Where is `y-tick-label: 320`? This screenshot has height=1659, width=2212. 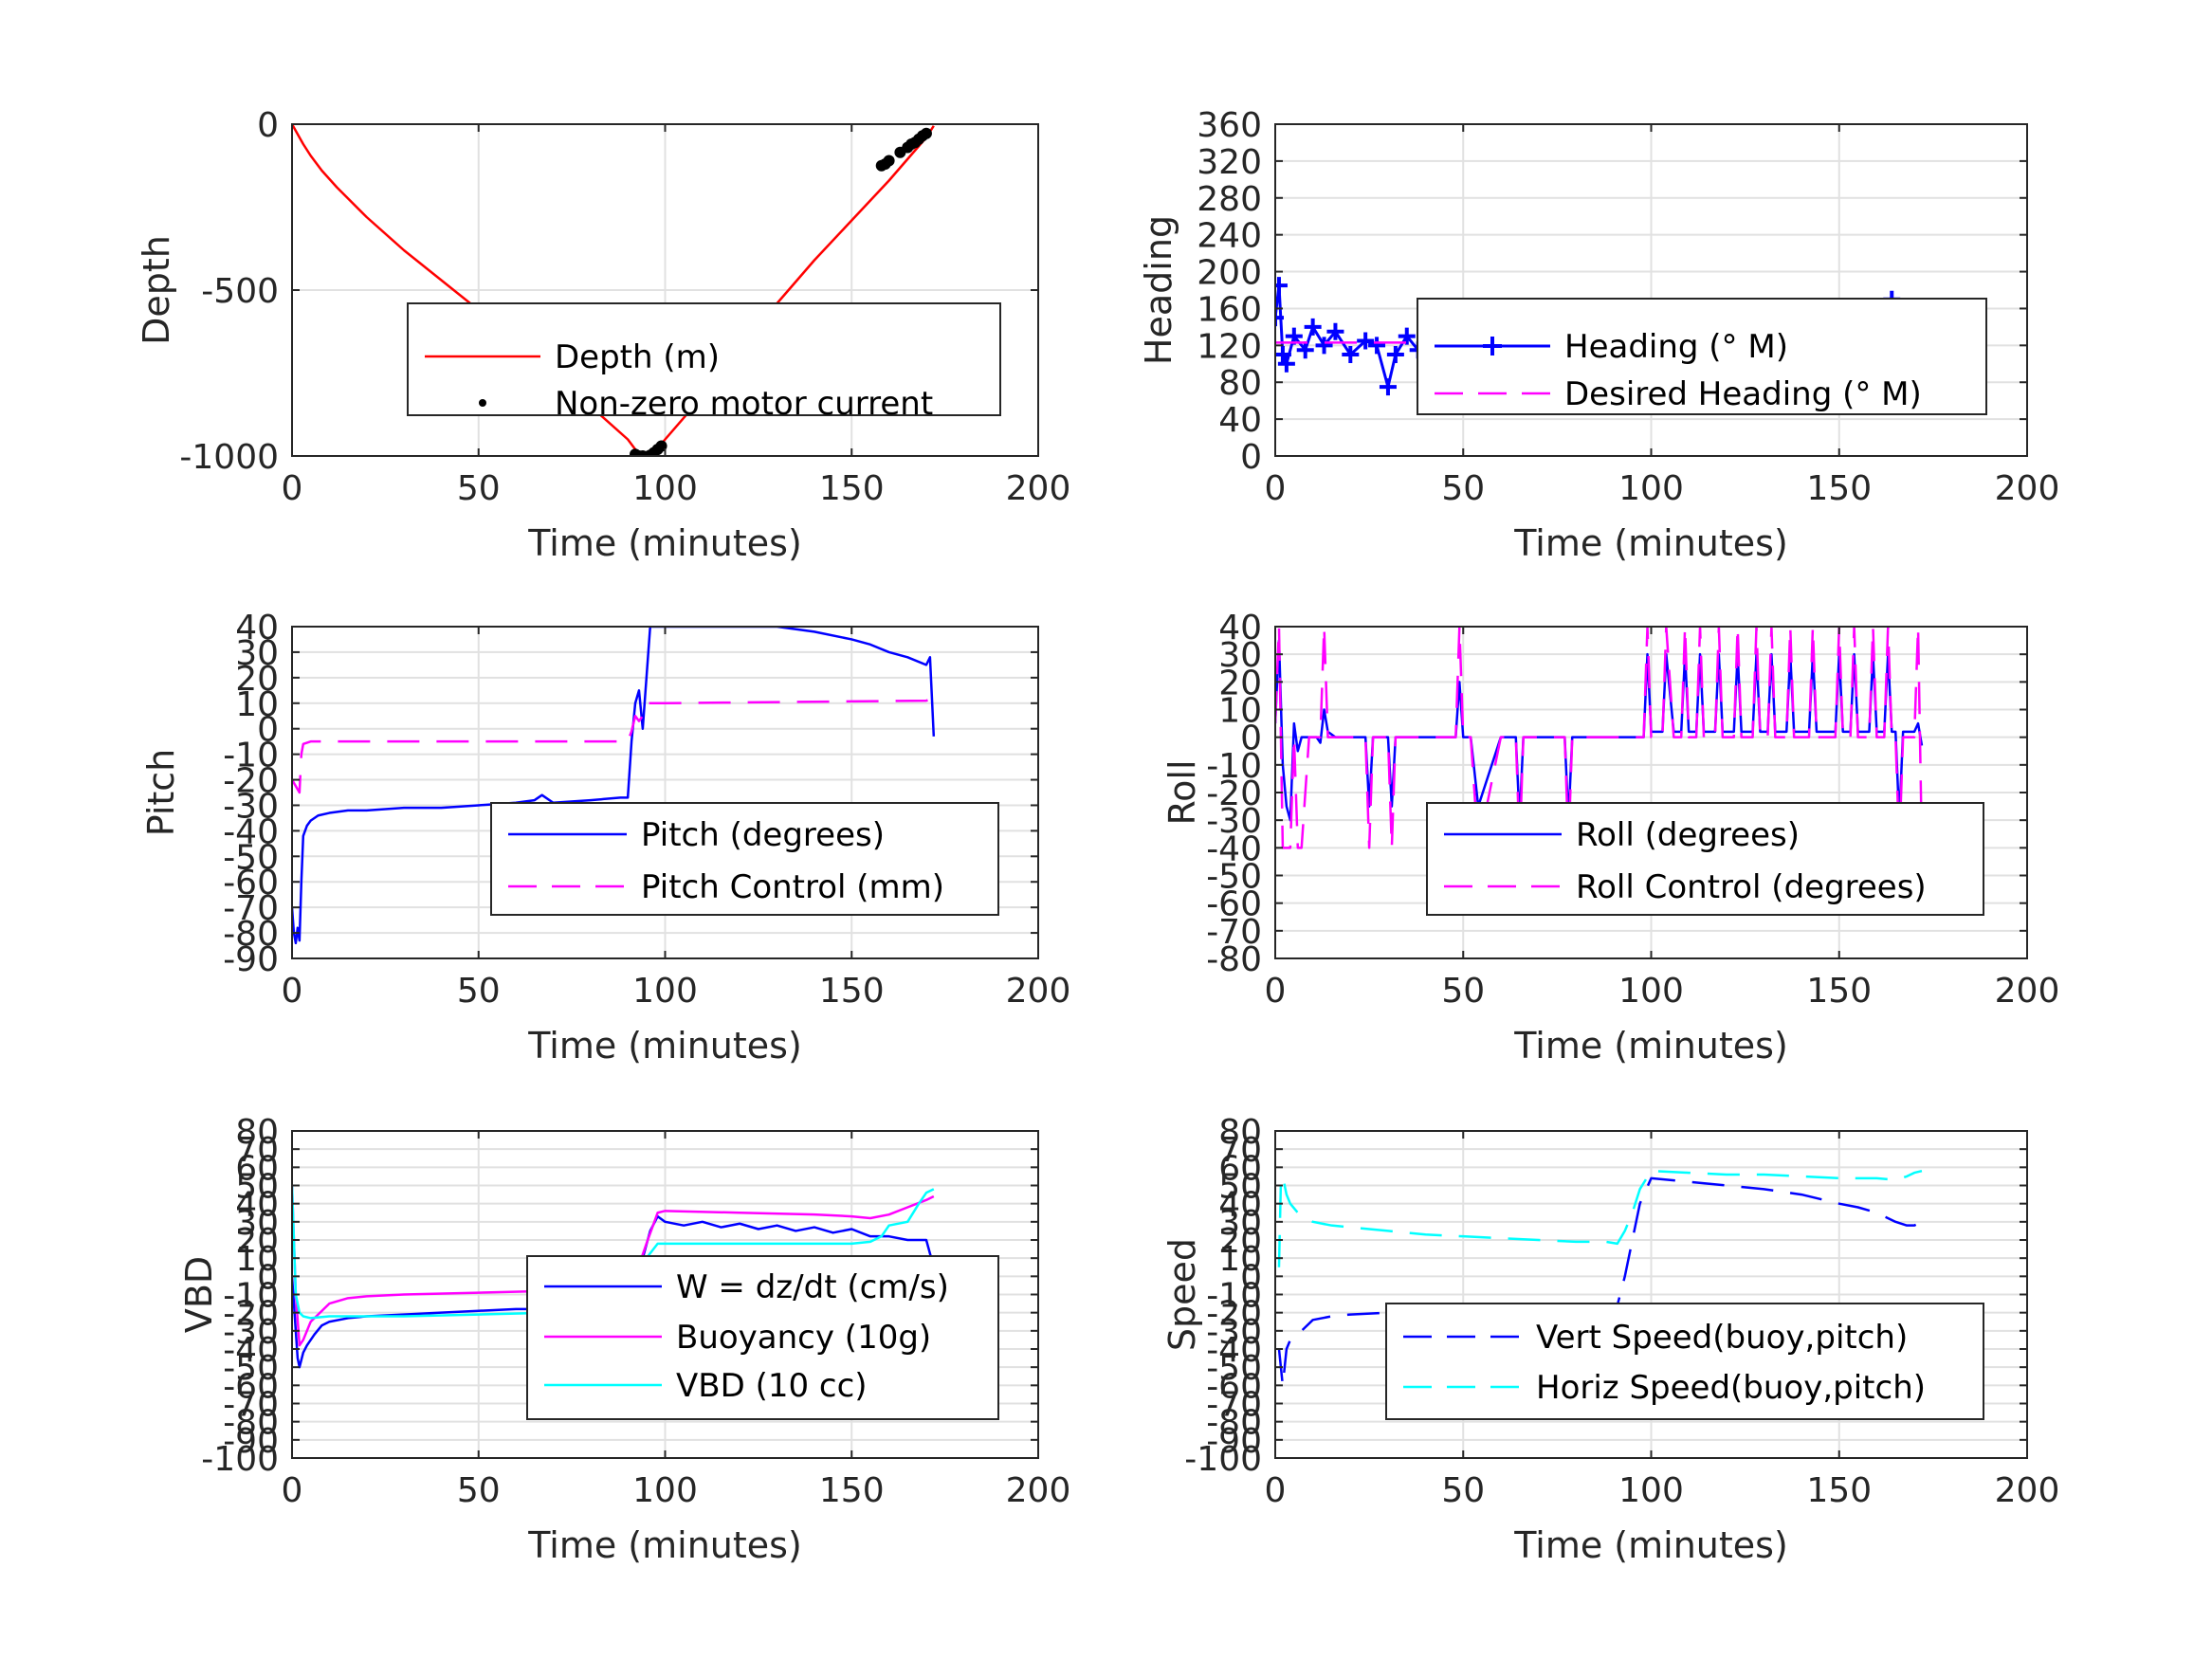
y-tick-label: 320 is located at coordinates (1229, 162).